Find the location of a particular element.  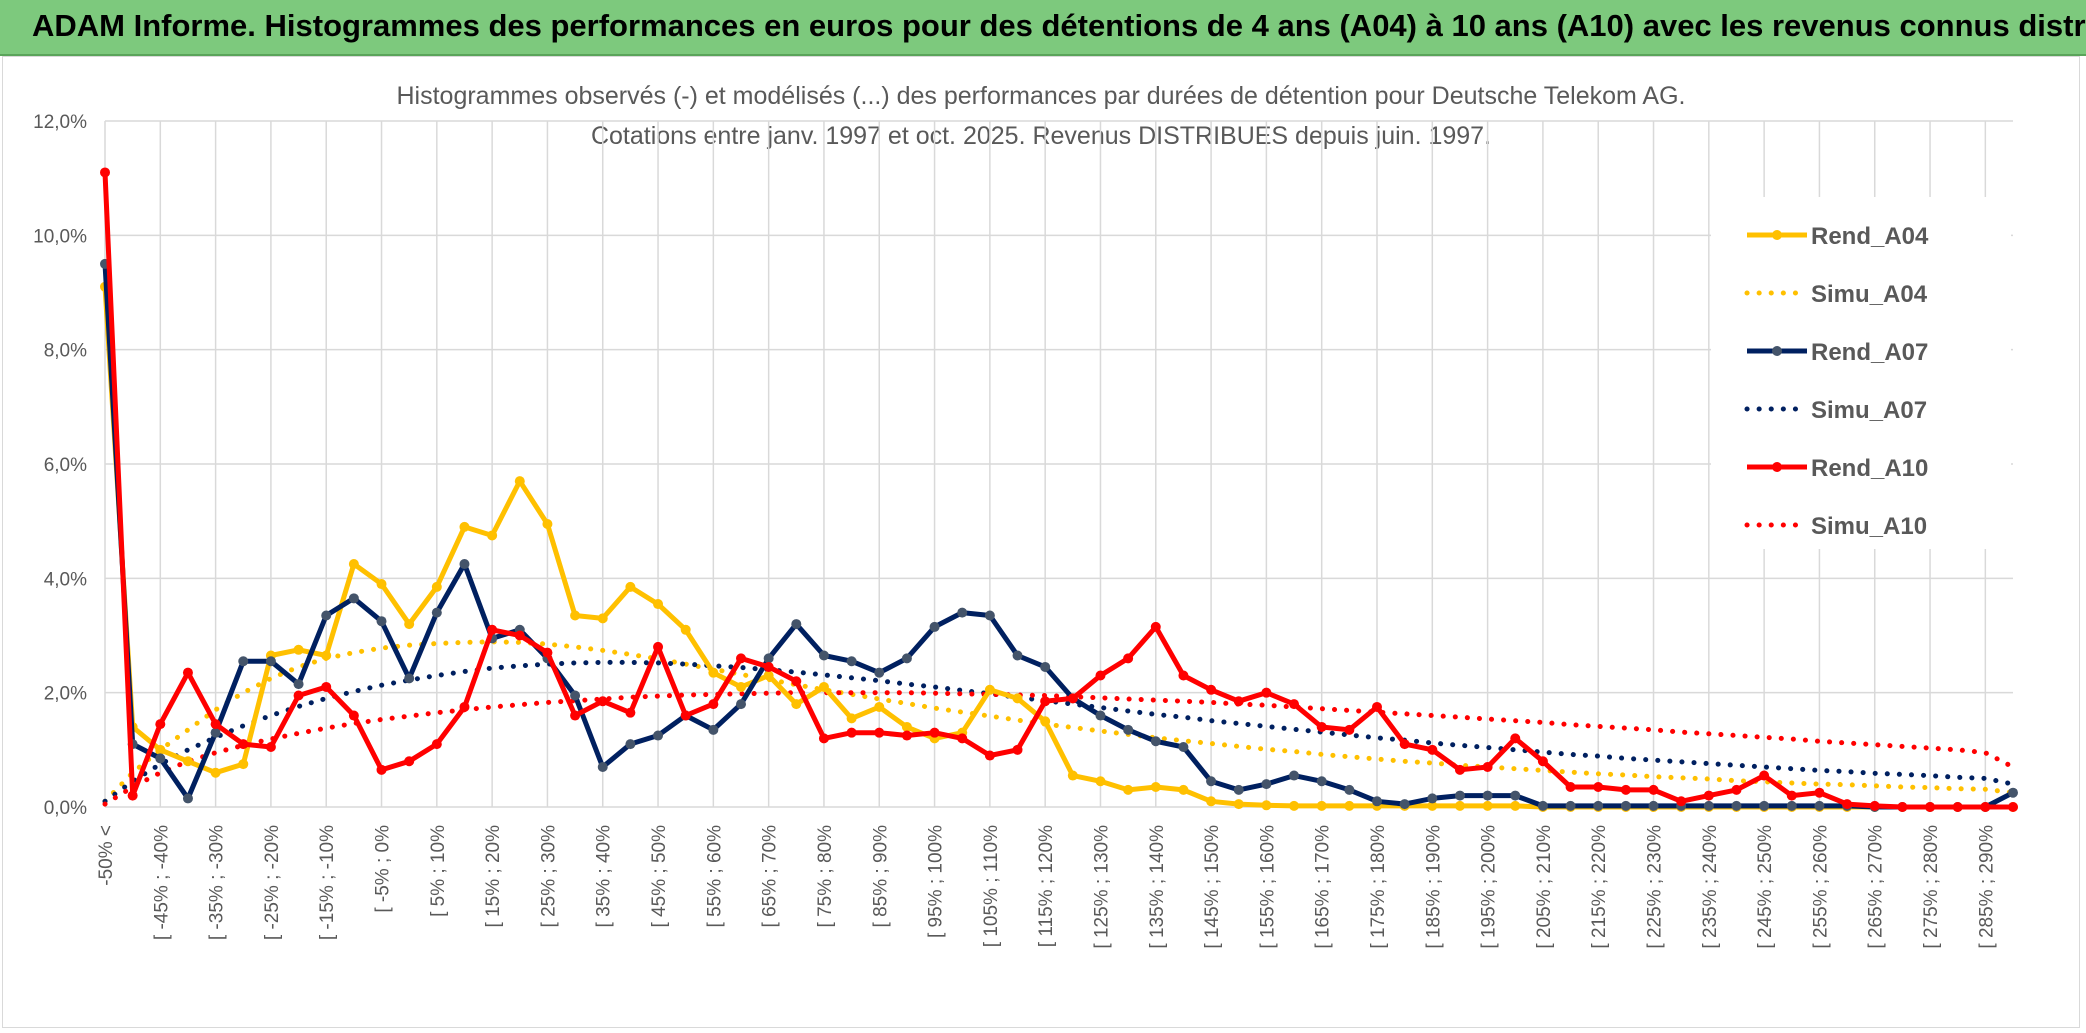

legend-label: Rend_A07 is located at coordinates (1869, 352).